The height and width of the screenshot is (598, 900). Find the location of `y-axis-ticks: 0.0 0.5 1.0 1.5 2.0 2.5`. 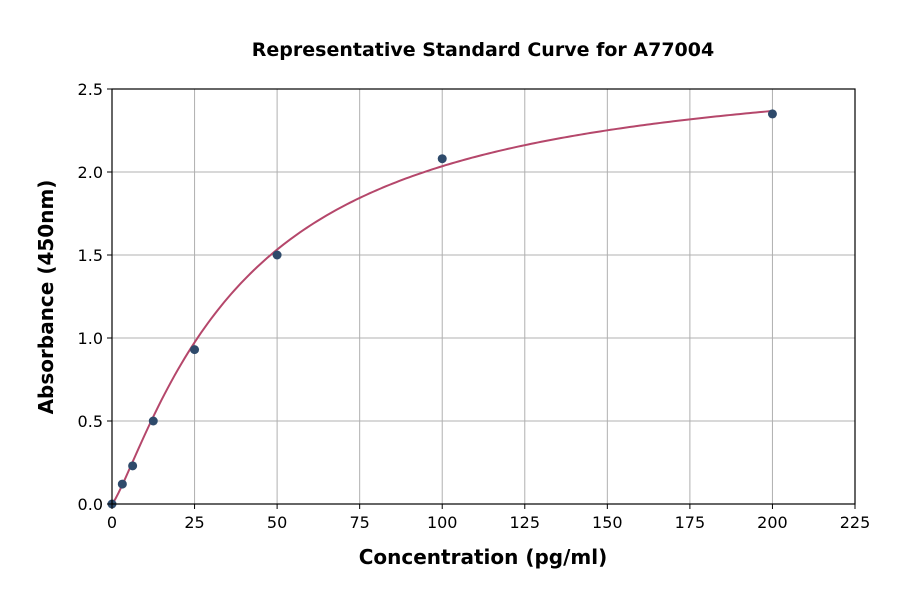

y-axis-ticks: 0.0 0.5 1.0 1.5 2.0 2.5 is located at coordinates (95, 297).